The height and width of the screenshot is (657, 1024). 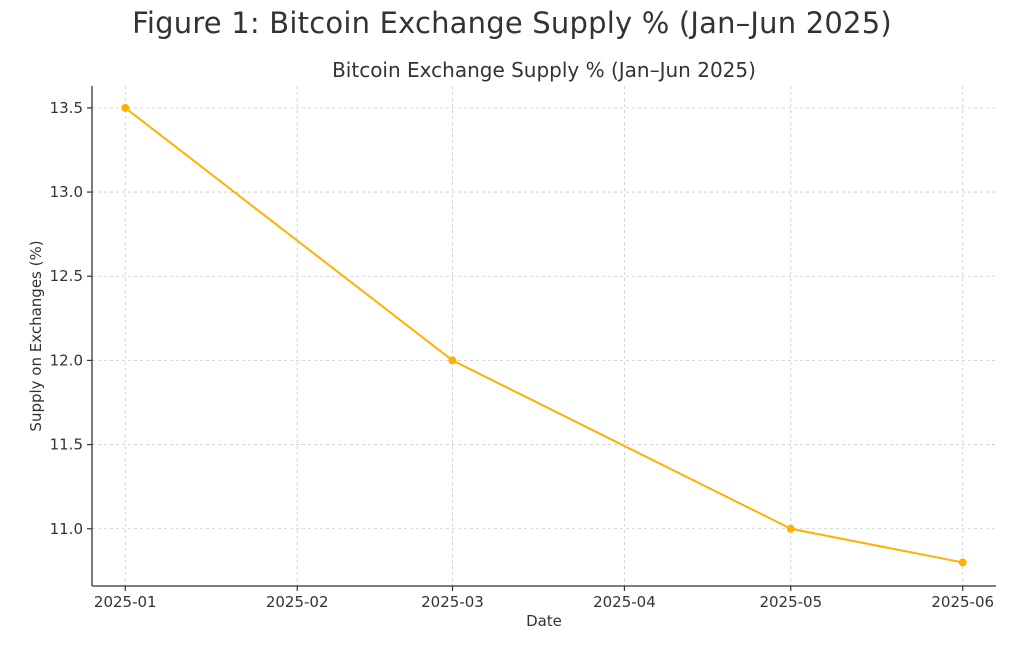 I want to click on y-tick-label: 13.5, so click(x=66, y=108).